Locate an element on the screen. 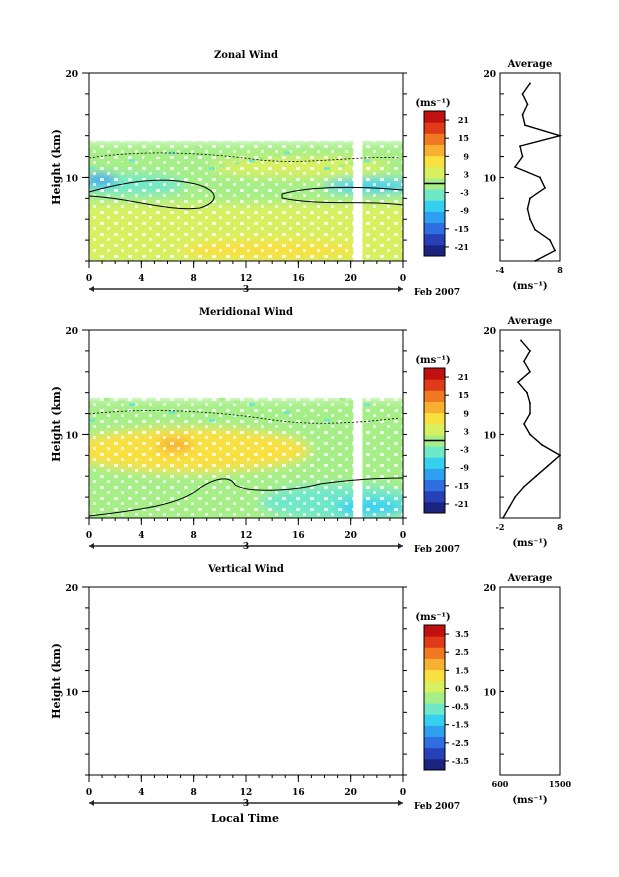 The width and height of the screenshot is (619, 877). x-tick-label: 12 is located at coordinates (246, 279).